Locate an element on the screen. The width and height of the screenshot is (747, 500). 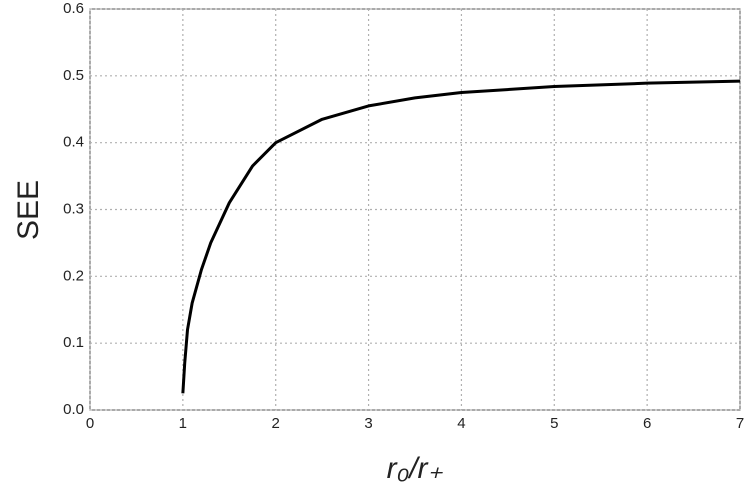
y-tick-label: 0.6 is located at coordinates (73, 8).